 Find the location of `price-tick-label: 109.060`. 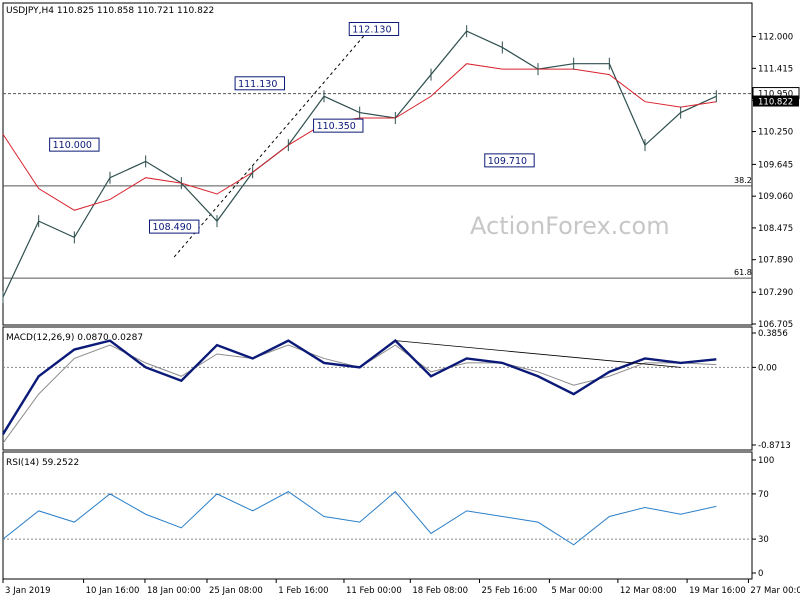

price-tick-label: 109.060 is located at coordinates (775, 197).